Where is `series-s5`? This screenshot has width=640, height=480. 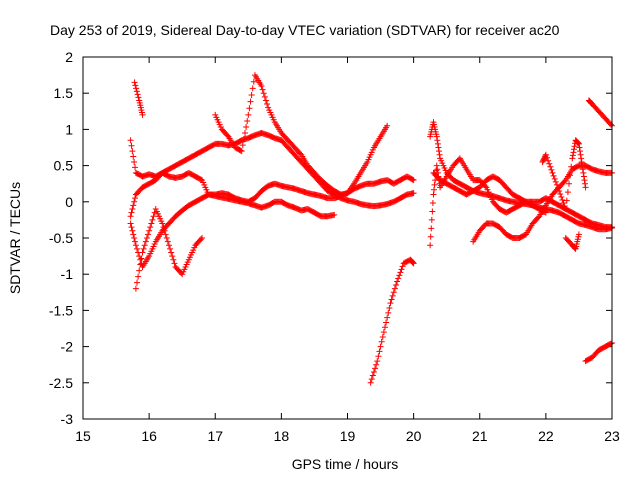
series-s5 is located at coordinates (138, 98).